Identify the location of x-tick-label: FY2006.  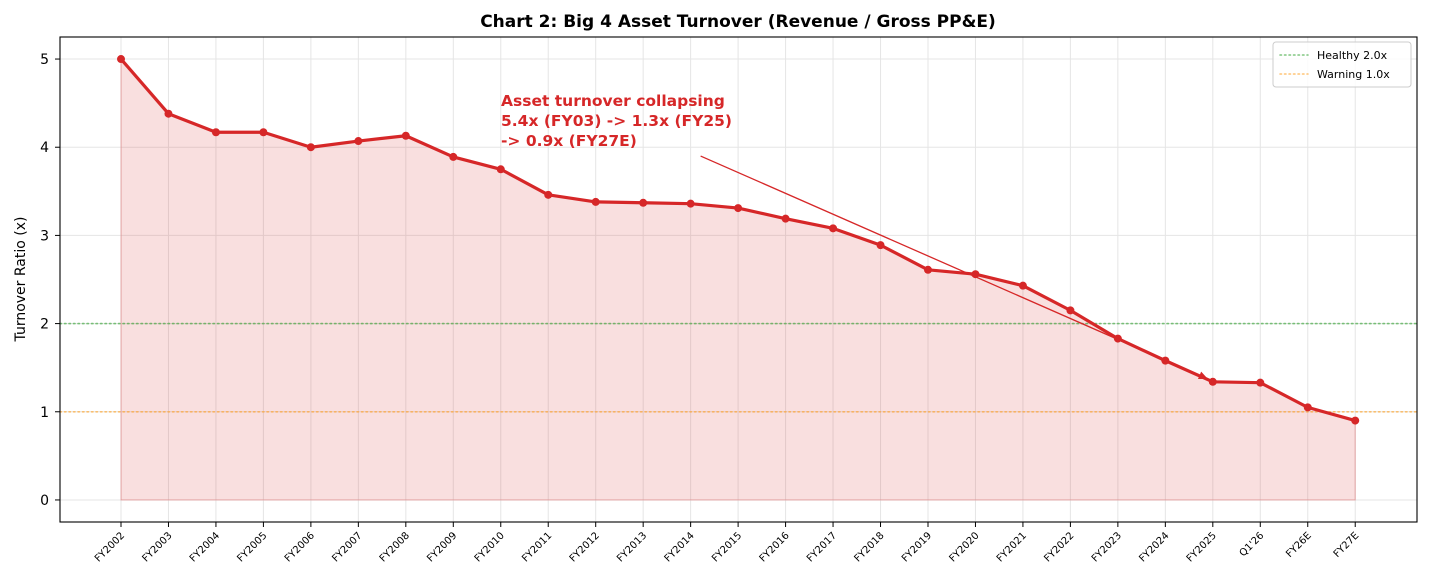
(300, 547).